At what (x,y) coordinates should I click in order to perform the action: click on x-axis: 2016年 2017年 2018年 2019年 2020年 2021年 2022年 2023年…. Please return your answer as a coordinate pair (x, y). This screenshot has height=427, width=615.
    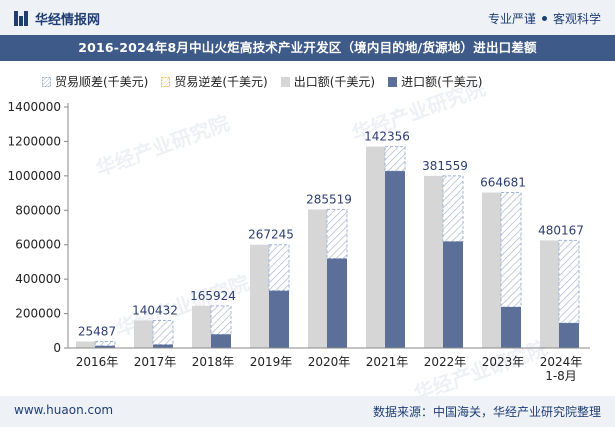
    Looking at the image, I should click on (329, 365).